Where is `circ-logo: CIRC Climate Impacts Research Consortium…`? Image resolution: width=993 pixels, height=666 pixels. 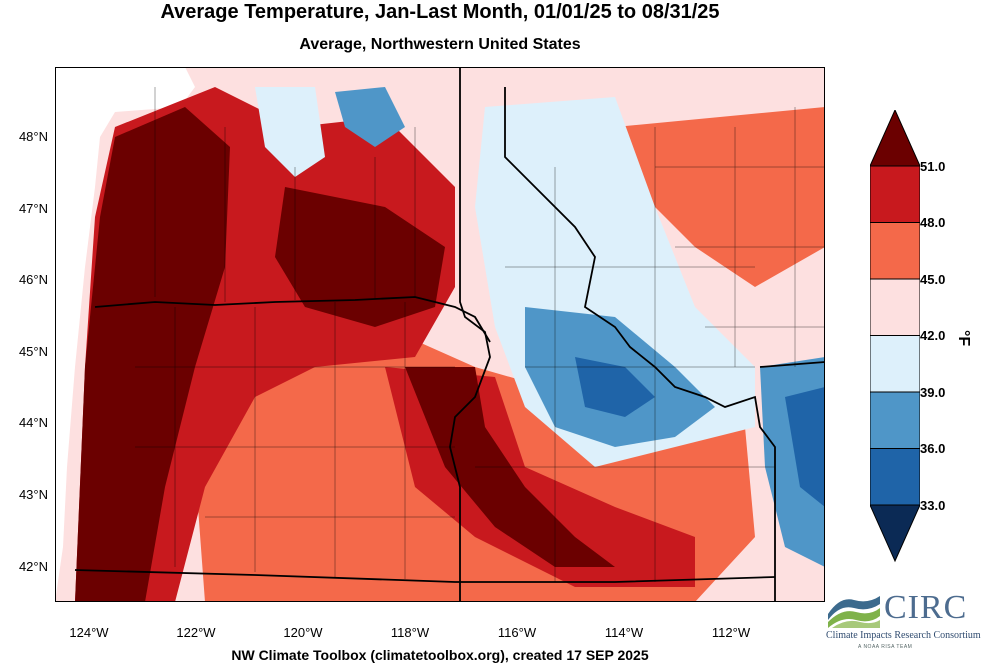
circ-logo: CIRC Climate Impacts Research Consortium… is located at coordinates (908, 625).